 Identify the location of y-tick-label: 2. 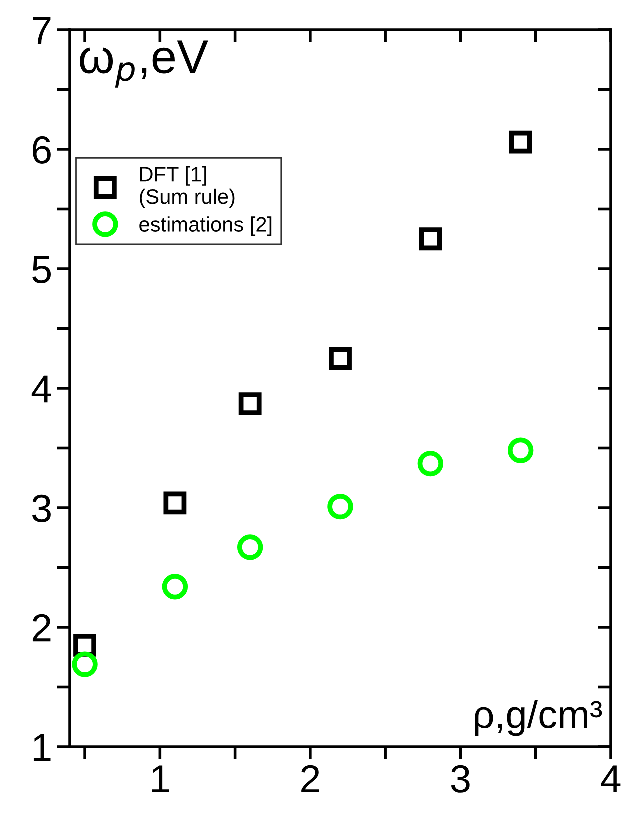
(41, 628).